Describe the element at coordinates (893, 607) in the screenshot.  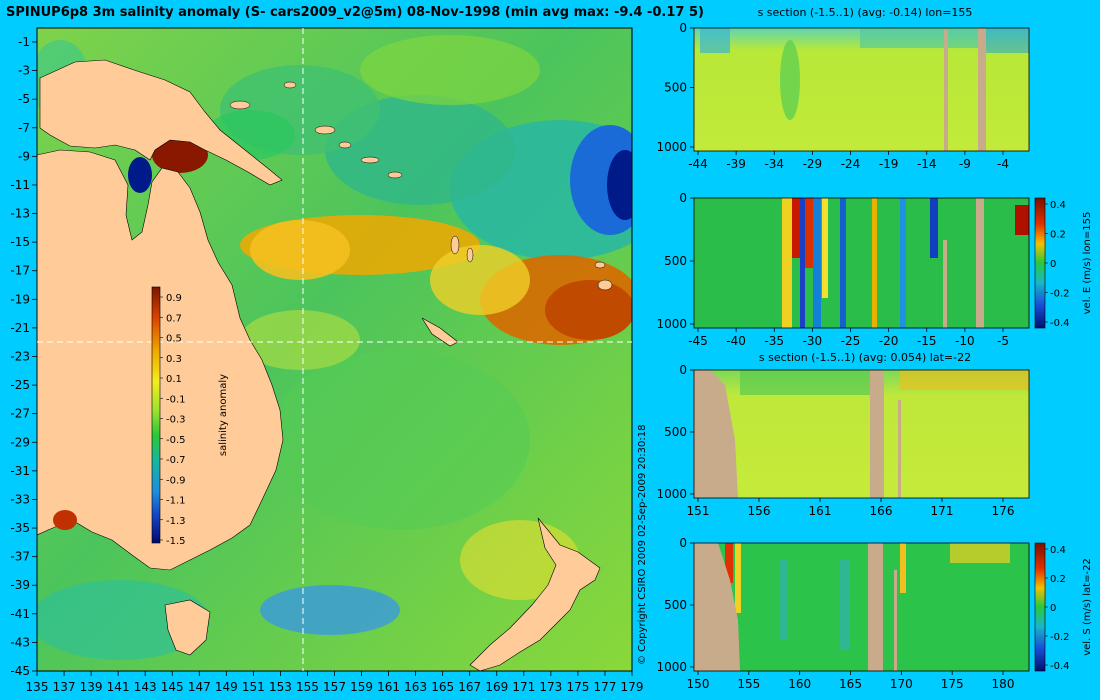
I see `velocity-south-section: 0.4 0.2 0 -0.2 -0.4 vel. S (m/s) lat=-22` at that location.